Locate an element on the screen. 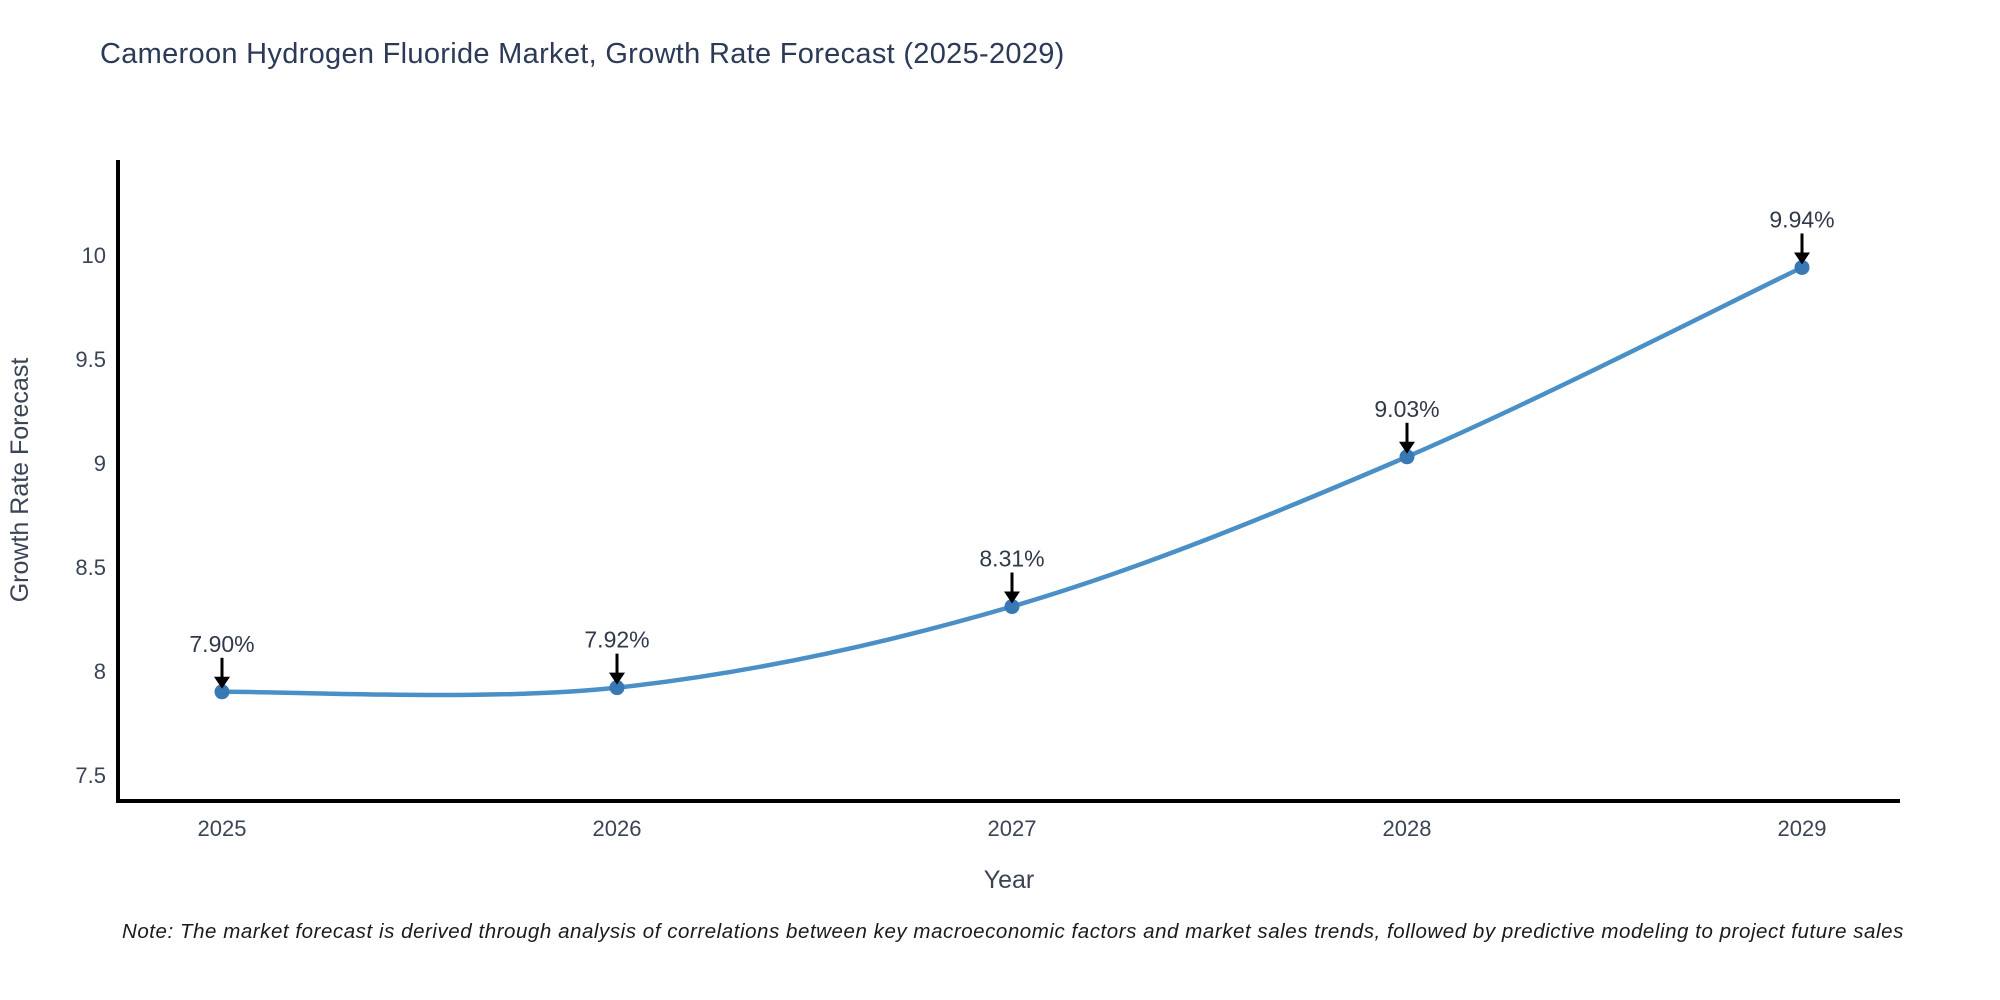 This screenshot has height=1000, width=2000. x-tick-label: 2027 is located at coordinates (1012, 828).